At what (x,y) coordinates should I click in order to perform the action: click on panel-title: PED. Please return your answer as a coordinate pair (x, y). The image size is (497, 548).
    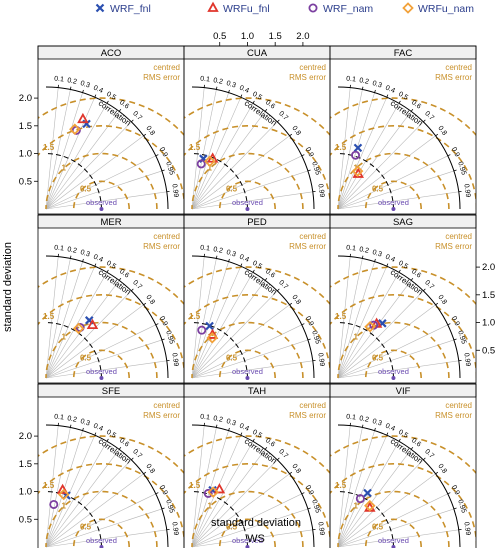
    Looking at the image, I should click on (257, 222).